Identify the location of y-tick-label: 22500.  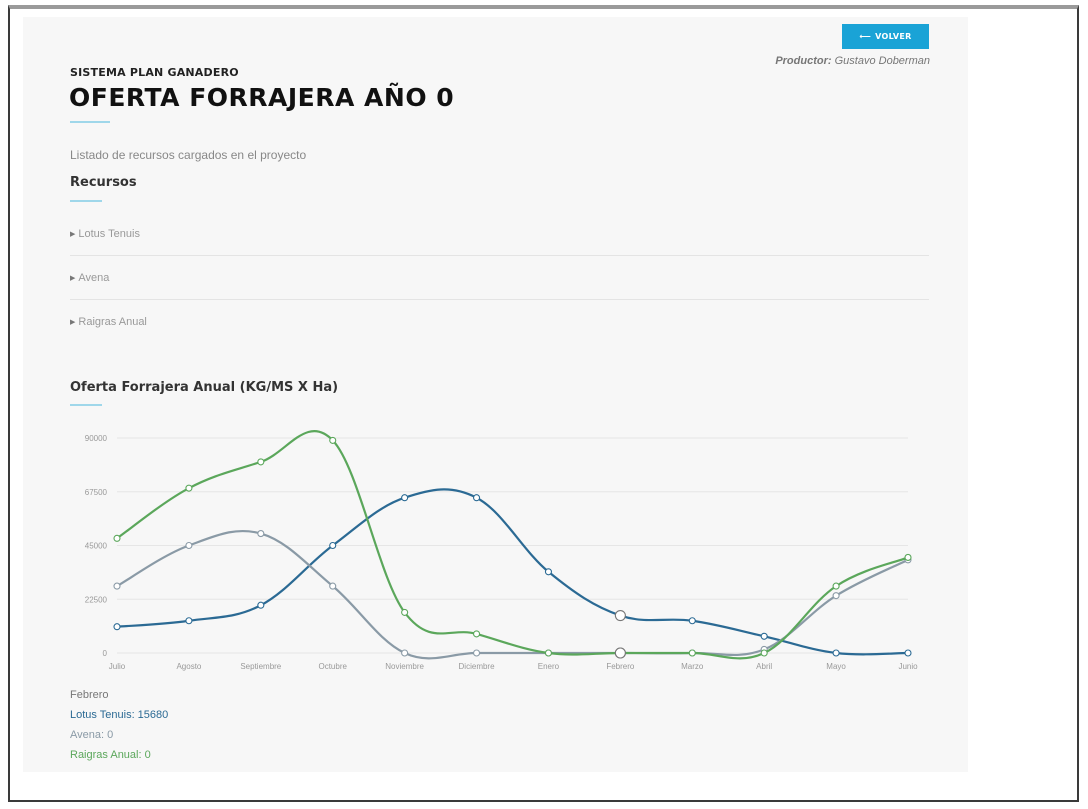
(96, 599).